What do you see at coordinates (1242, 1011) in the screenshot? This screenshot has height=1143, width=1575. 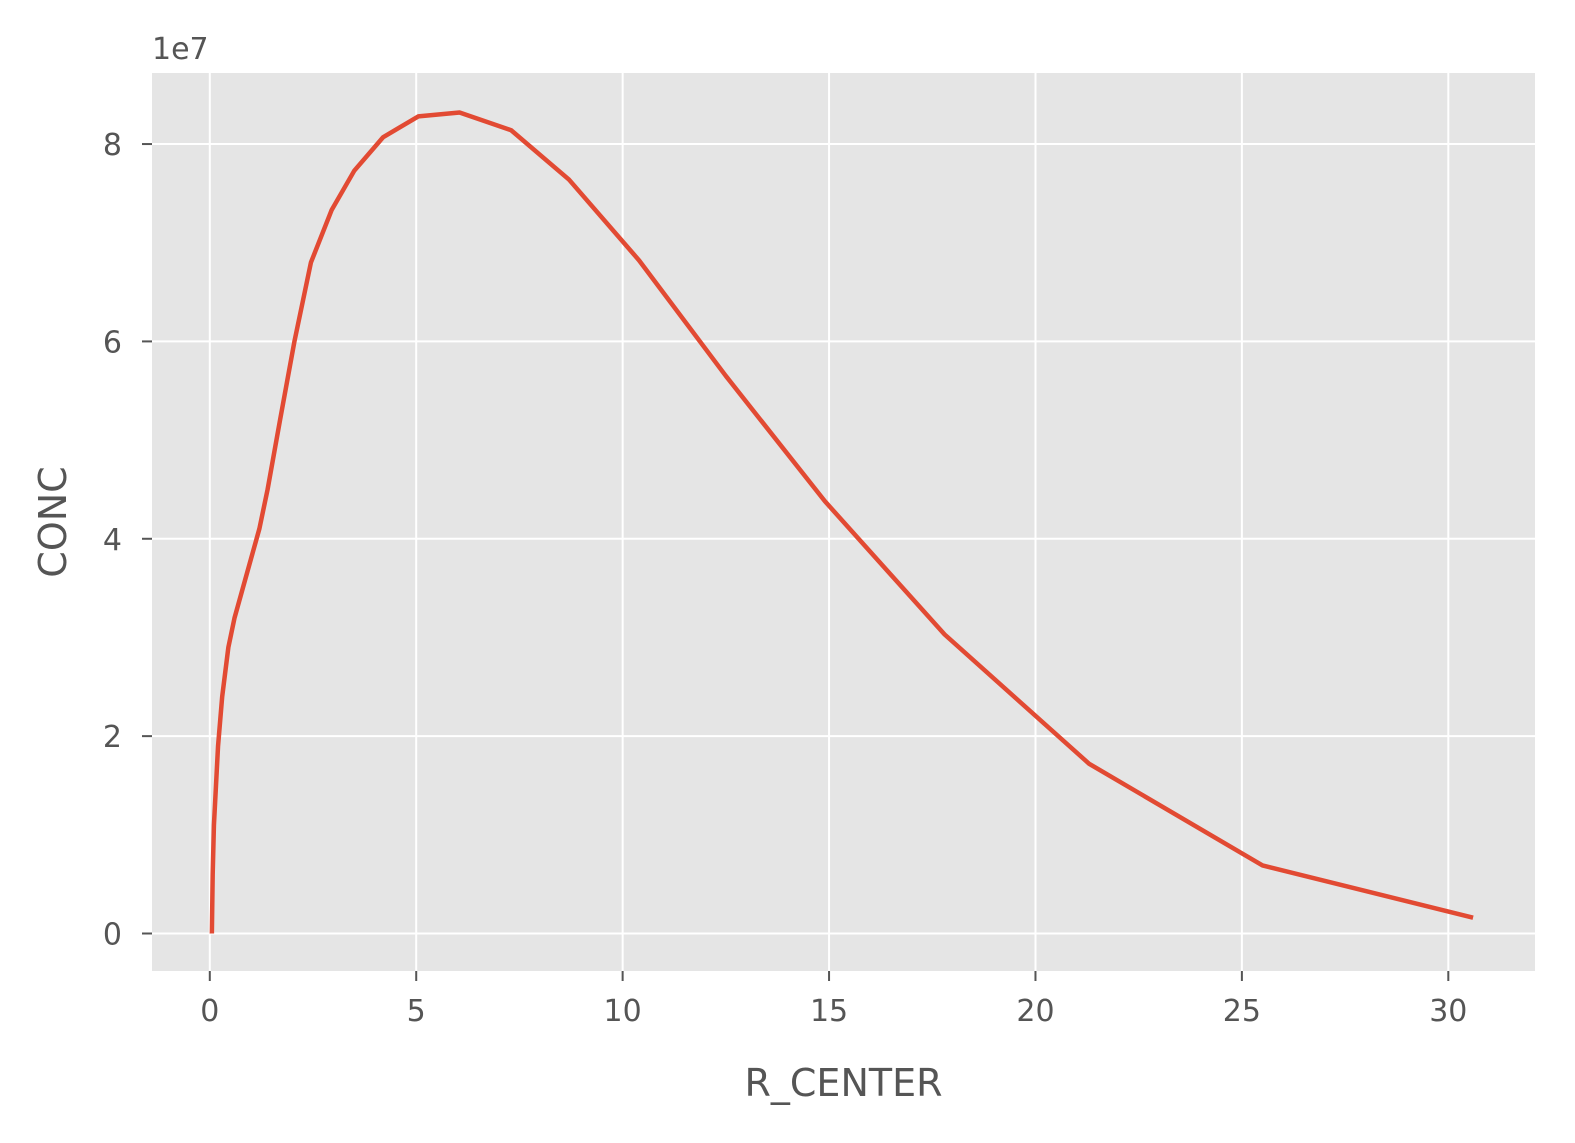 I see `x-tick-label: 25` at bounding box center [1242, 1011].